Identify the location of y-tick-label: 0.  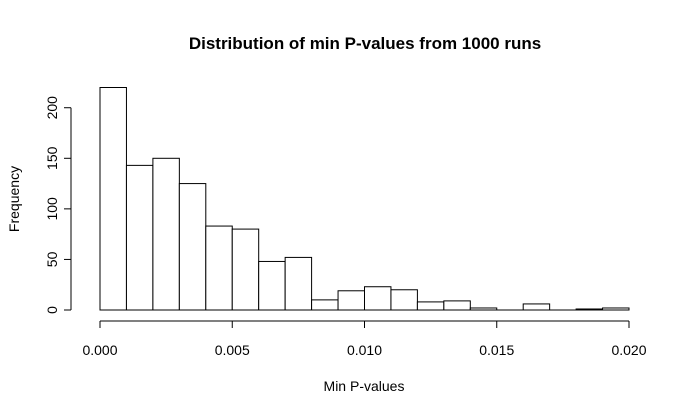
(52, 310).